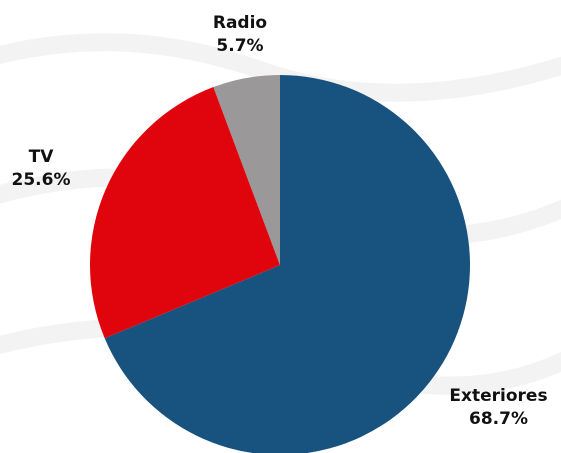 Image resolution: width=561 pixels, height=453 pixels. I want to click on slice-label-exteriores-value: 68.7%, so click(498, 419).